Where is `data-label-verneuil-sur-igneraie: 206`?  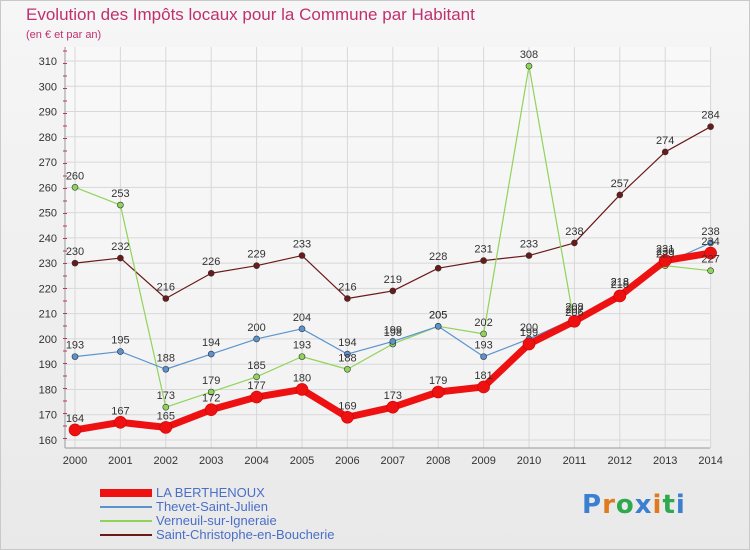
data-label-verneuil-sur-igneraie: 206 is located at coordinates (574, 313).